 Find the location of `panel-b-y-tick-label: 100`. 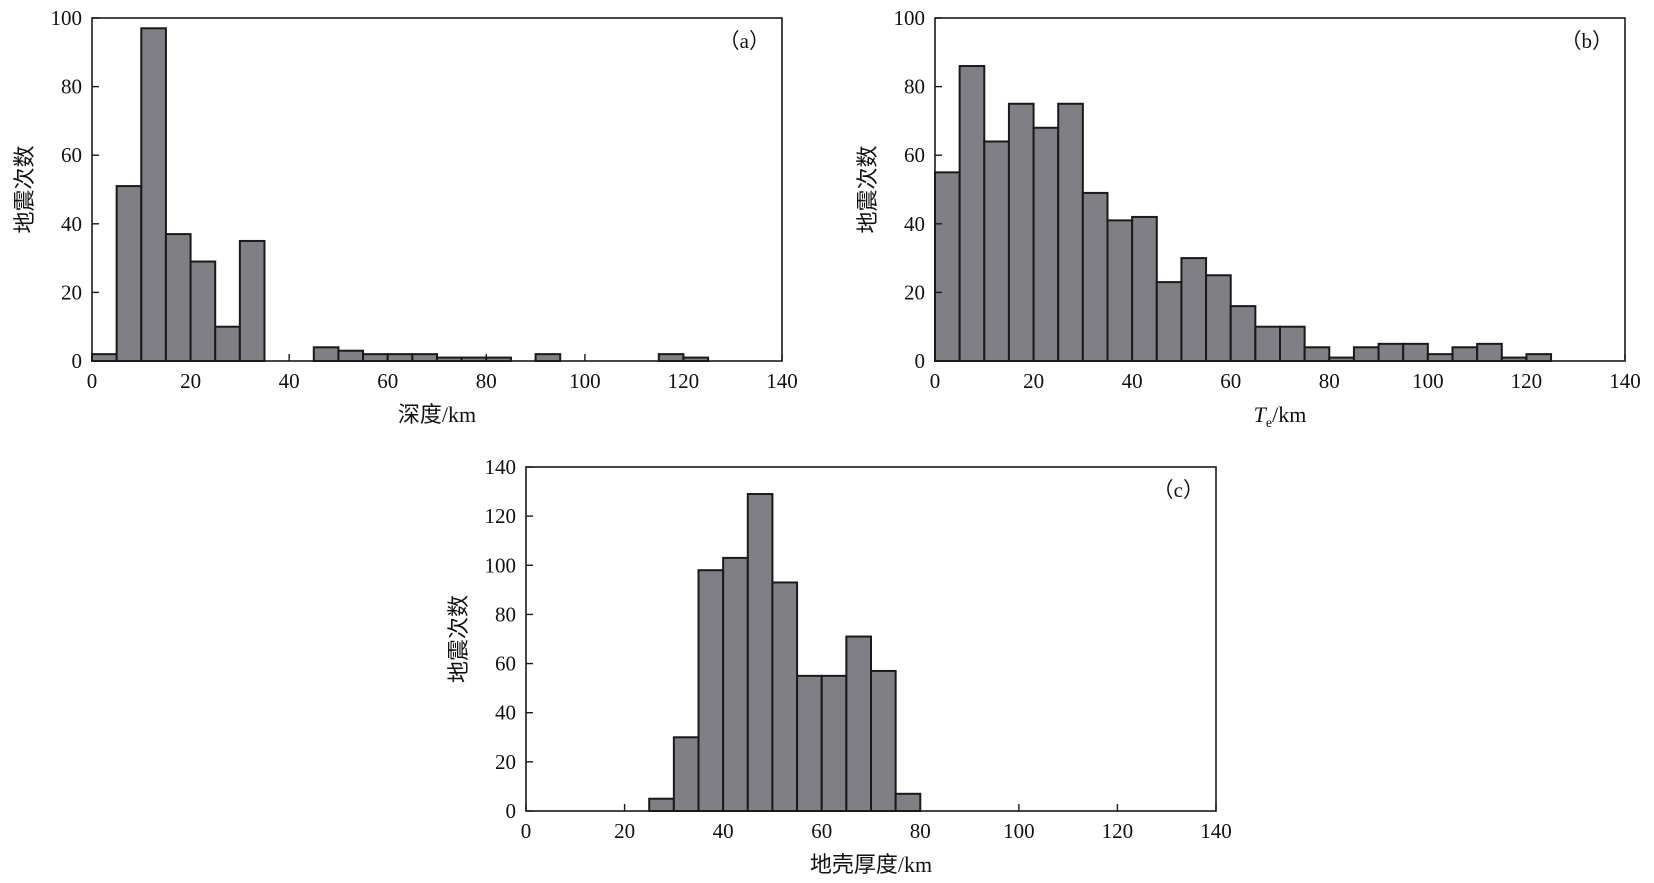

panel-b-y-tick-label: 100 is located at coordinates (910, 18).